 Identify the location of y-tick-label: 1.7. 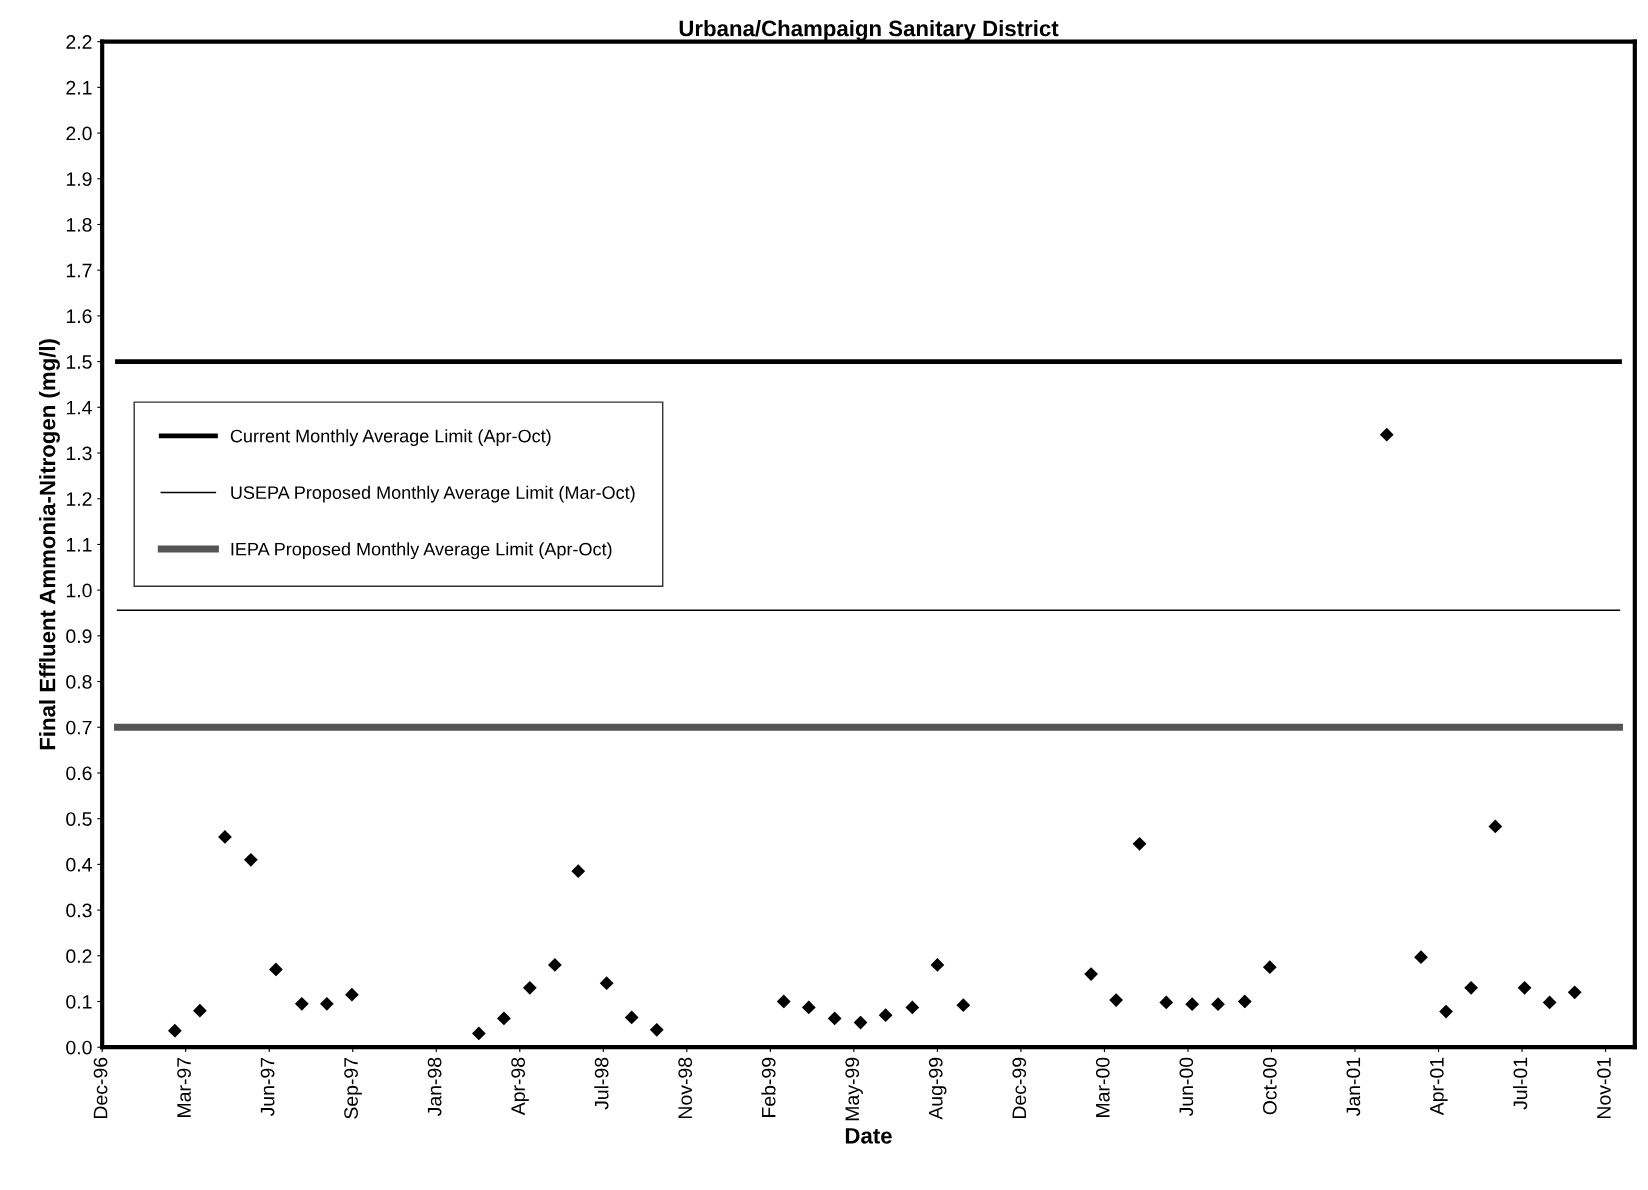
(79, 270).